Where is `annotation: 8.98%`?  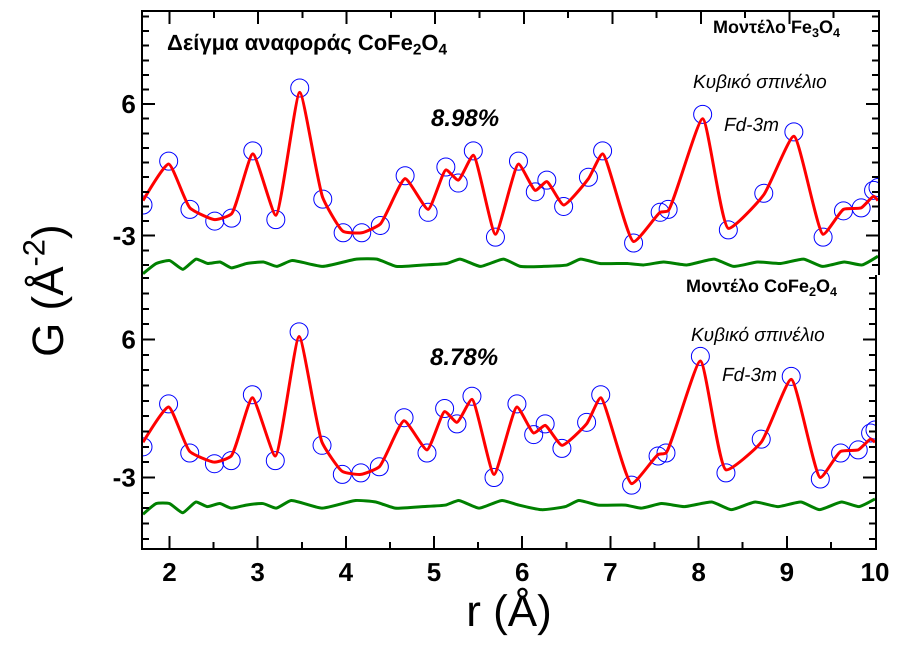 annotation: 8.98% is located at coordinates (465, 118).